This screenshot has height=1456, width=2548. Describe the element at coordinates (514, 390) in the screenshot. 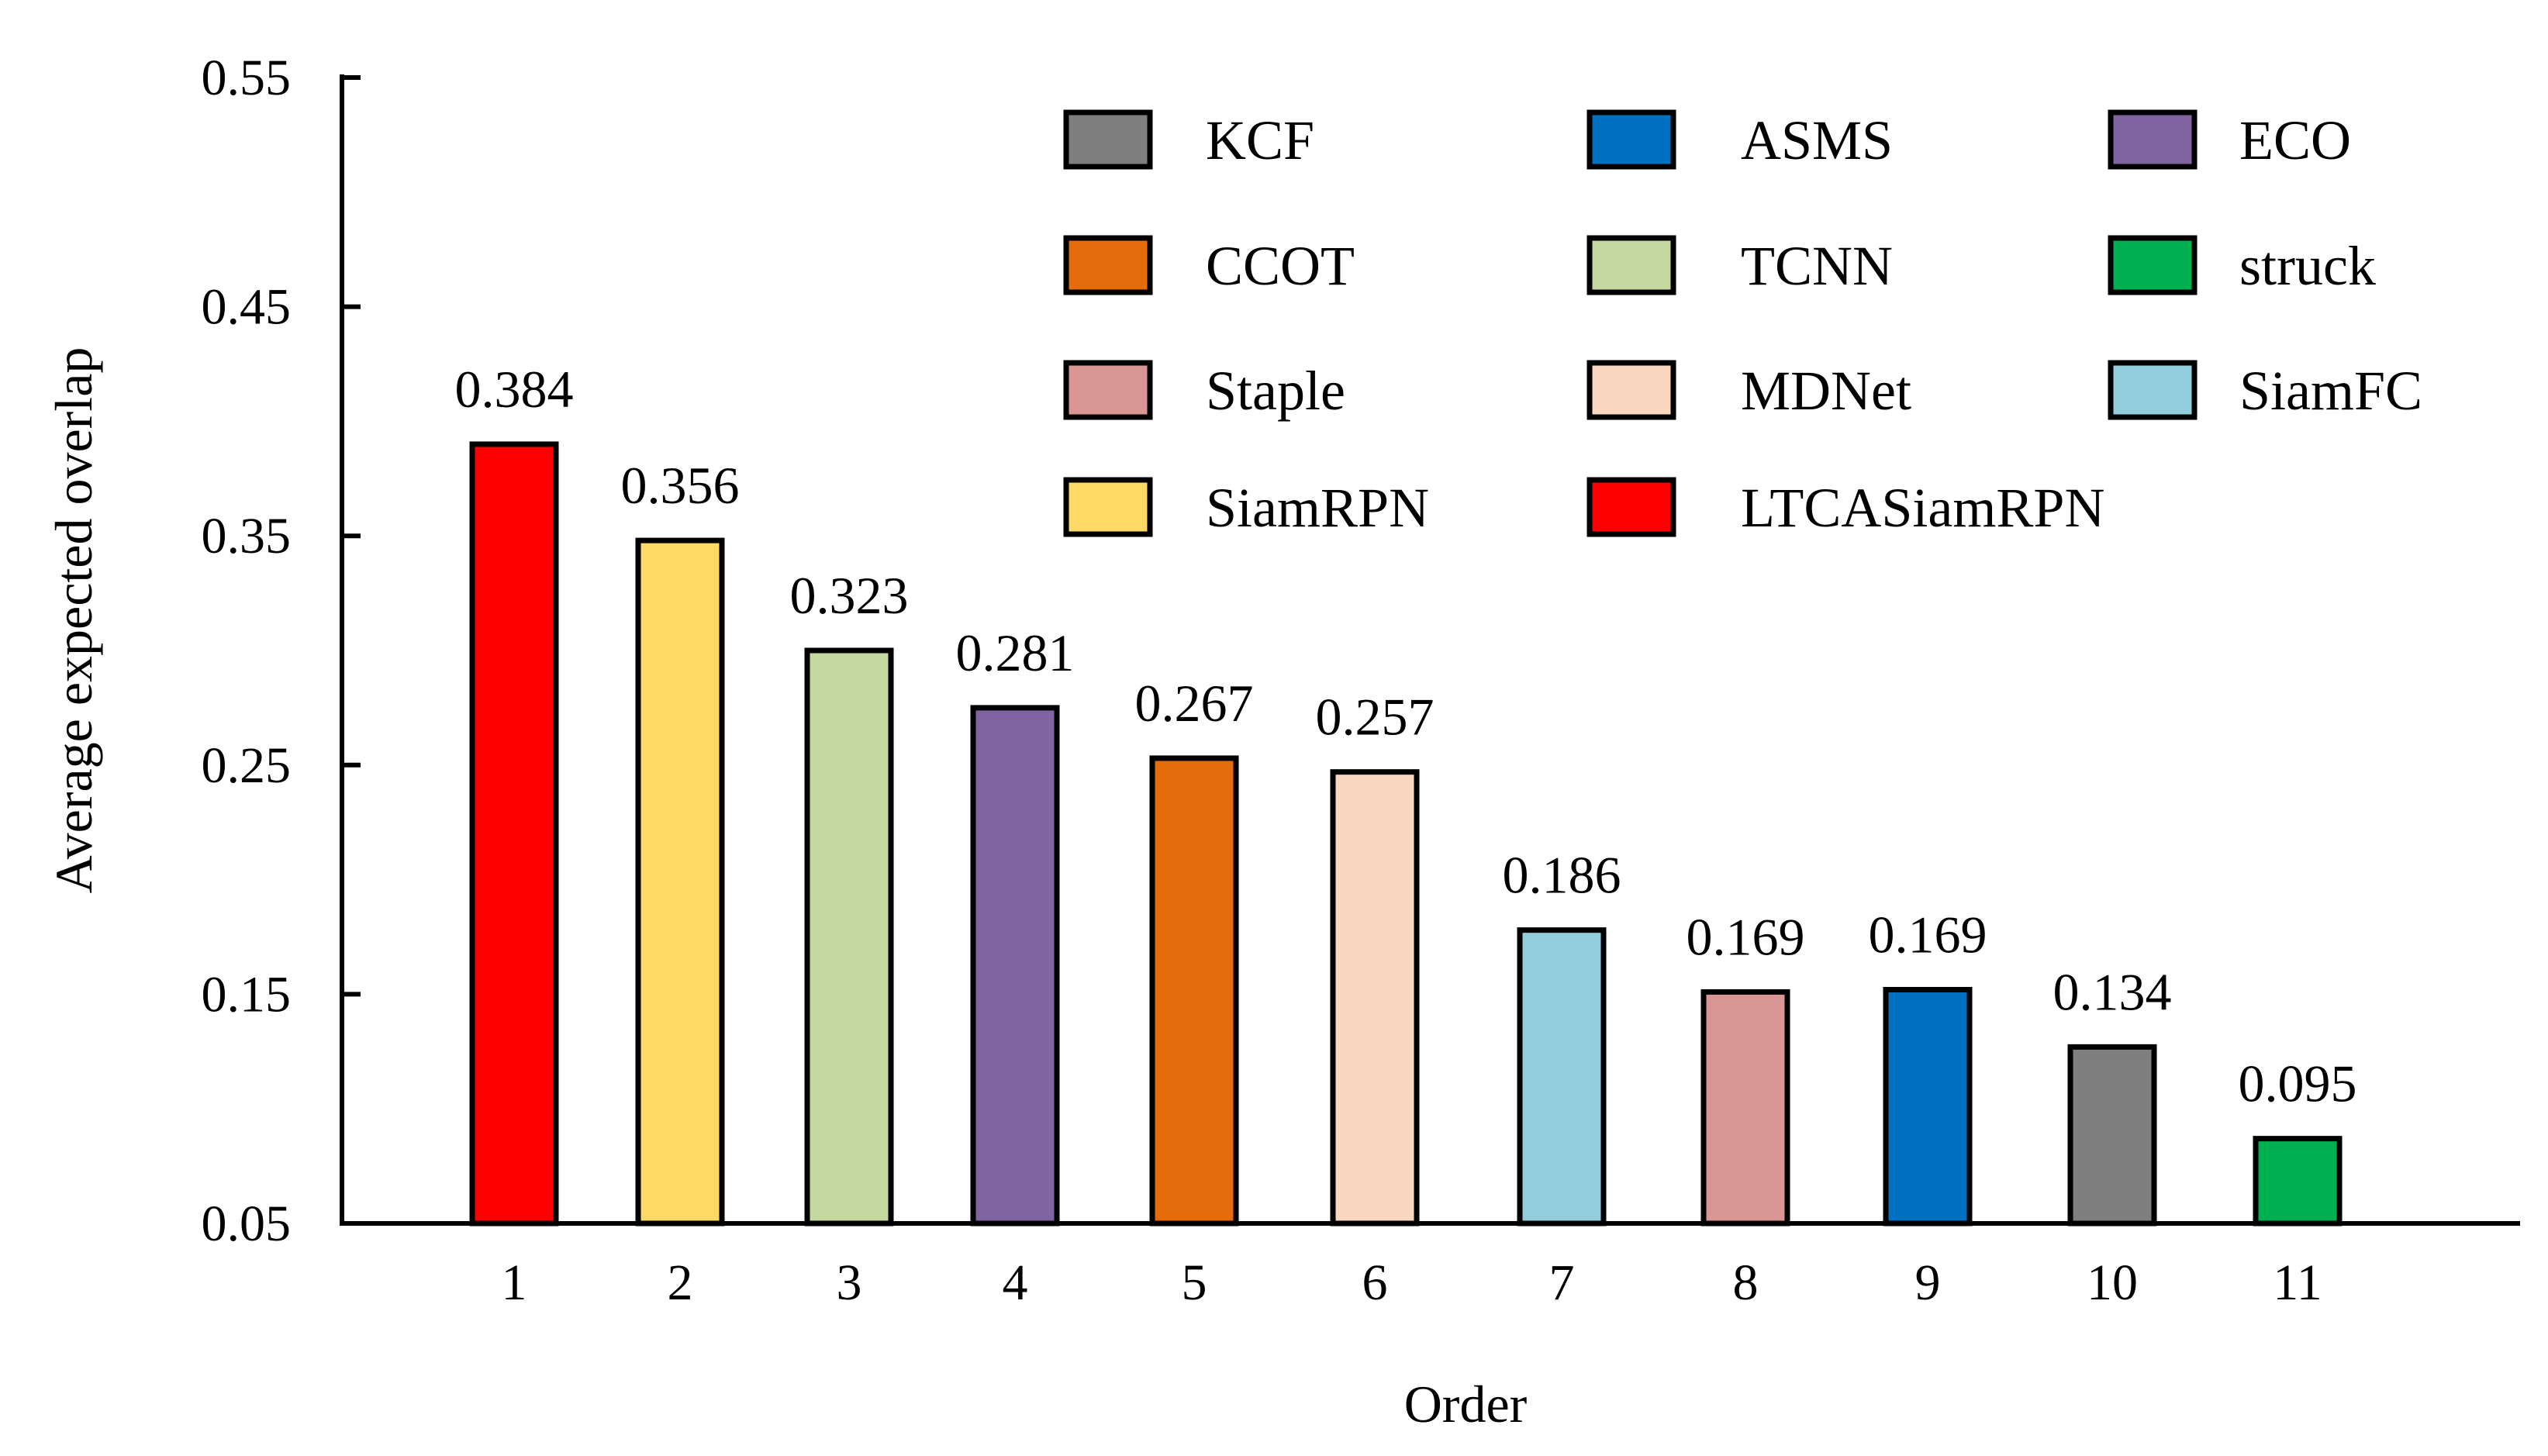

I see `value-label: 0.384` at that location.